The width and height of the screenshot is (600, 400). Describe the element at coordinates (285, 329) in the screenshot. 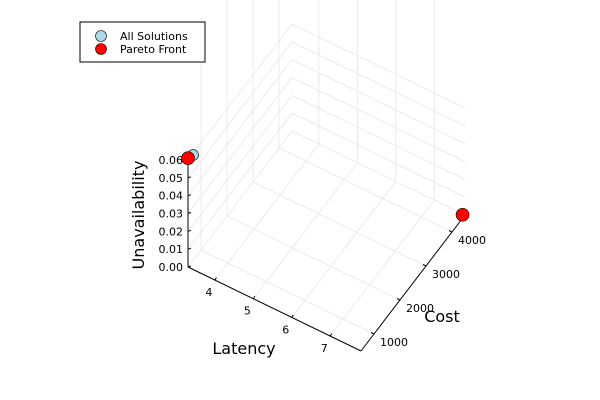

I see `x-tick-label: 6` at that location.